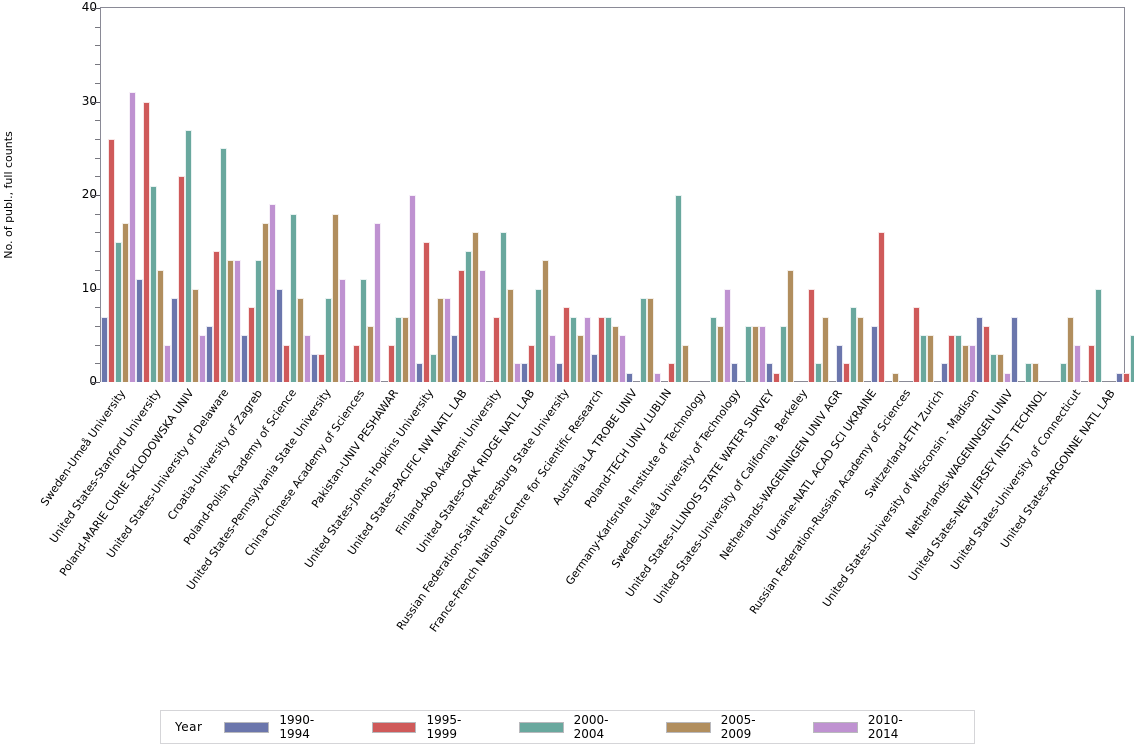 This screenshot has height=756, width=1134. I want to click on y-tick-mark, so click(96, 8).